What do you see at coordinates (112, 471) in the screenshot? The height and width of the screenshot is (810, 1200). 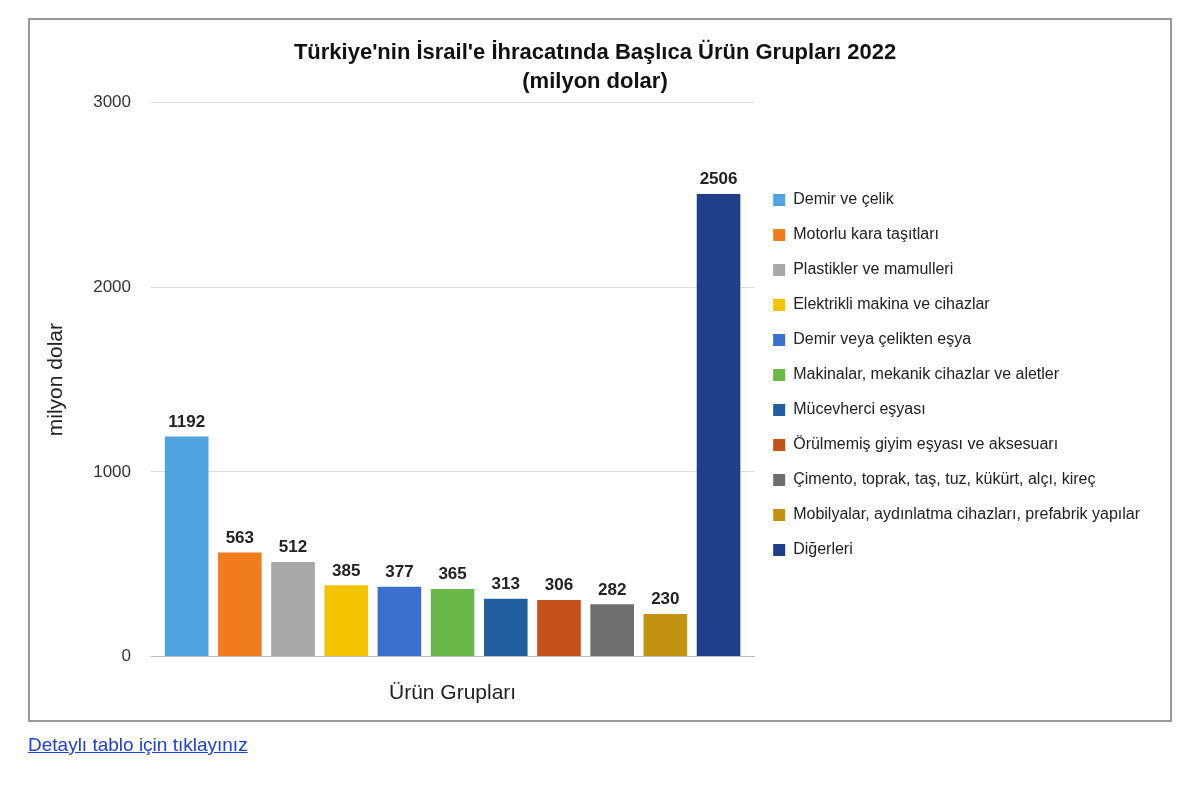 I see `y-tick-label: 1000` at bounding box center [112, 471].